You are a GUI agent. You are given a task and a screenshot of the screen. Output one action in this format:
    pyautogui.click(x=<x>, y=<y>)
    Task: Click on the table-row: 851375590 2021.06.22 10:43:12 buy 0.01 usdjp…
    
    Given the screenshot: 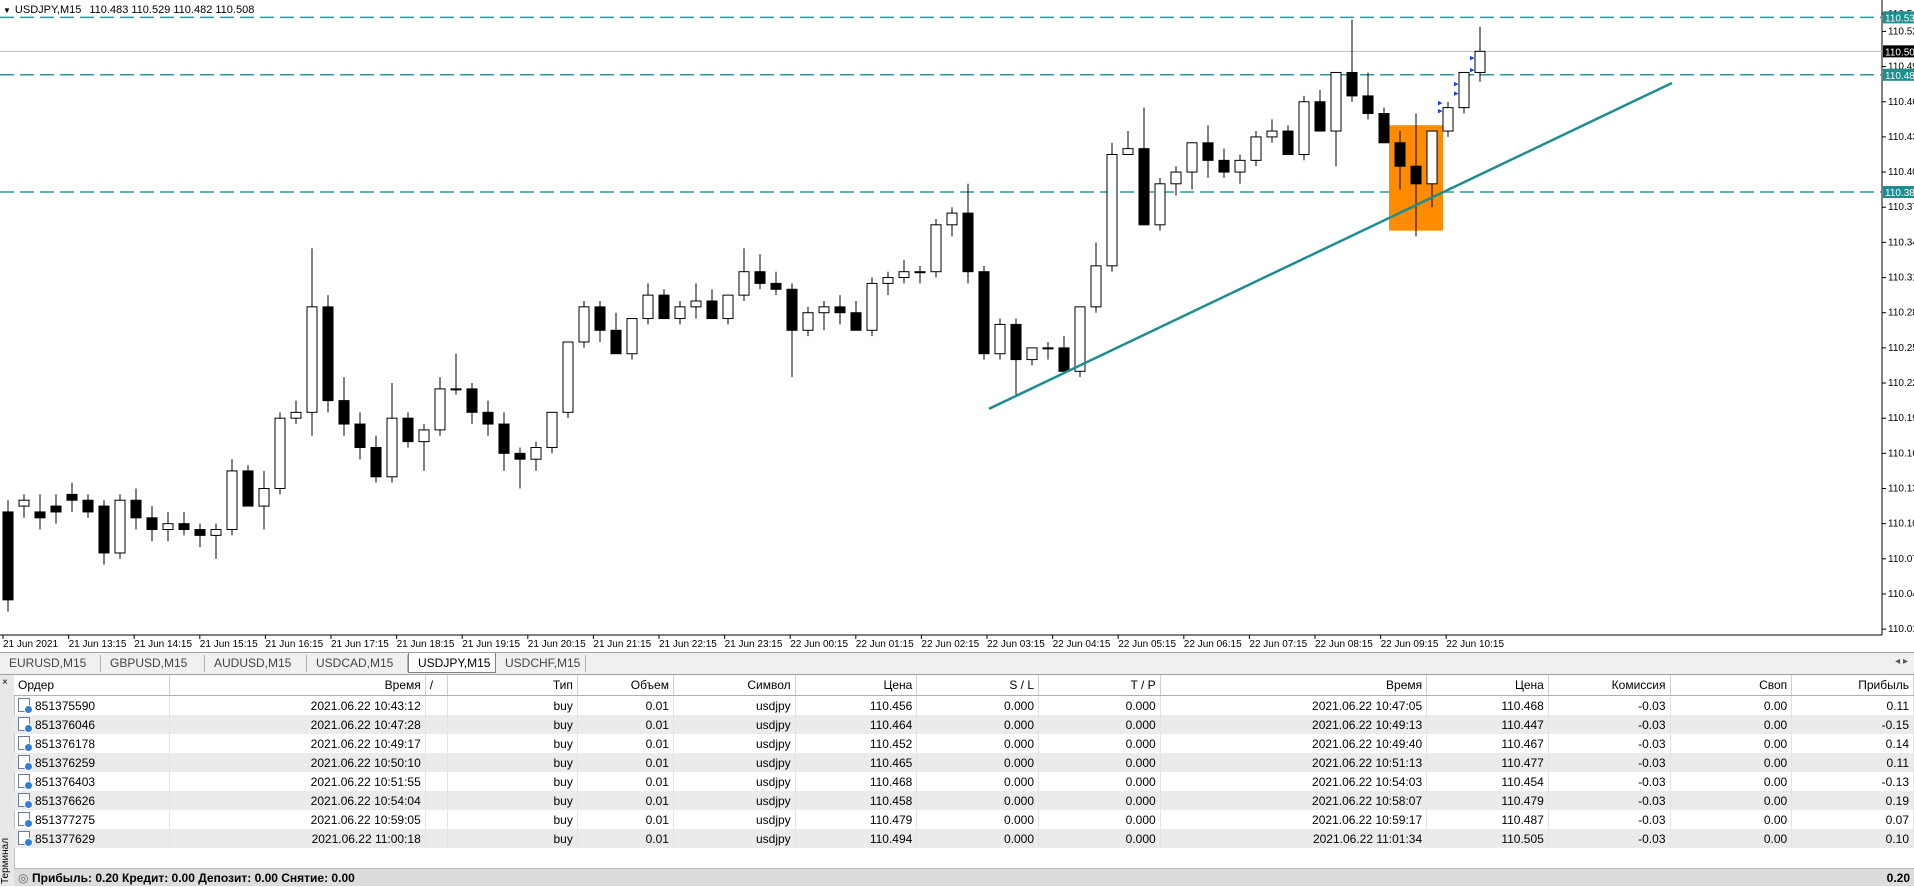 What is the action you would take?
    pyautogui.click(x=964, y=705)
    